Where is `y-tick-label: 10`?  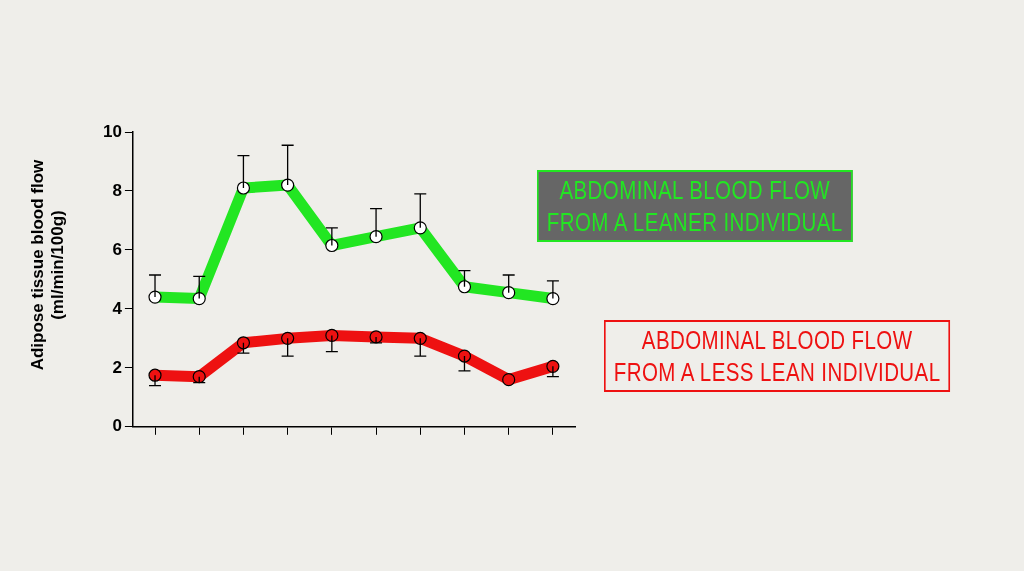 y-tick-label: 10 is located at coordinates (112, 131).